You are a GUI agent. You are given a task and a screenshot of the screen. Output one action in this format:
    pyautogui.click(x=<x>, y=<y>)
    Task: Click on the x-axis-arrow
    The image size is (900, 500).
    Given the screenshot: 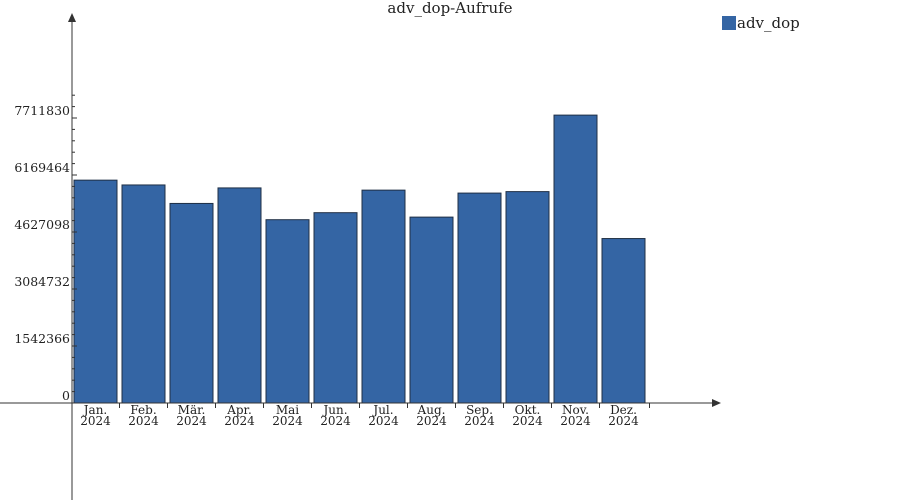 What is the action you would take?
    pyautogui.click(x=716, y=403)
    